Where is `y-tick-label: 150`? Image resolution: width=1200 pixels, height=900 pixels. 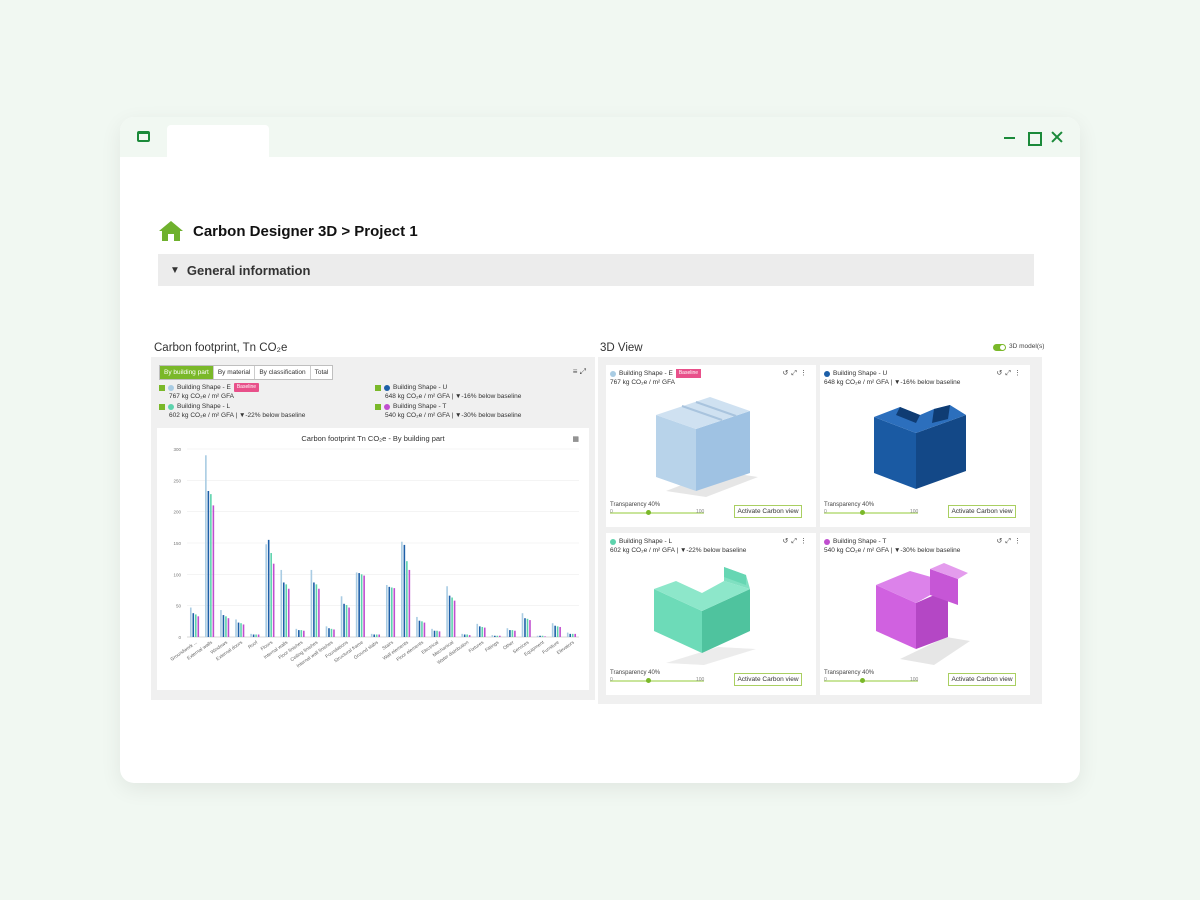 y-tick-label: 150 is located at coordinates (177, 543).